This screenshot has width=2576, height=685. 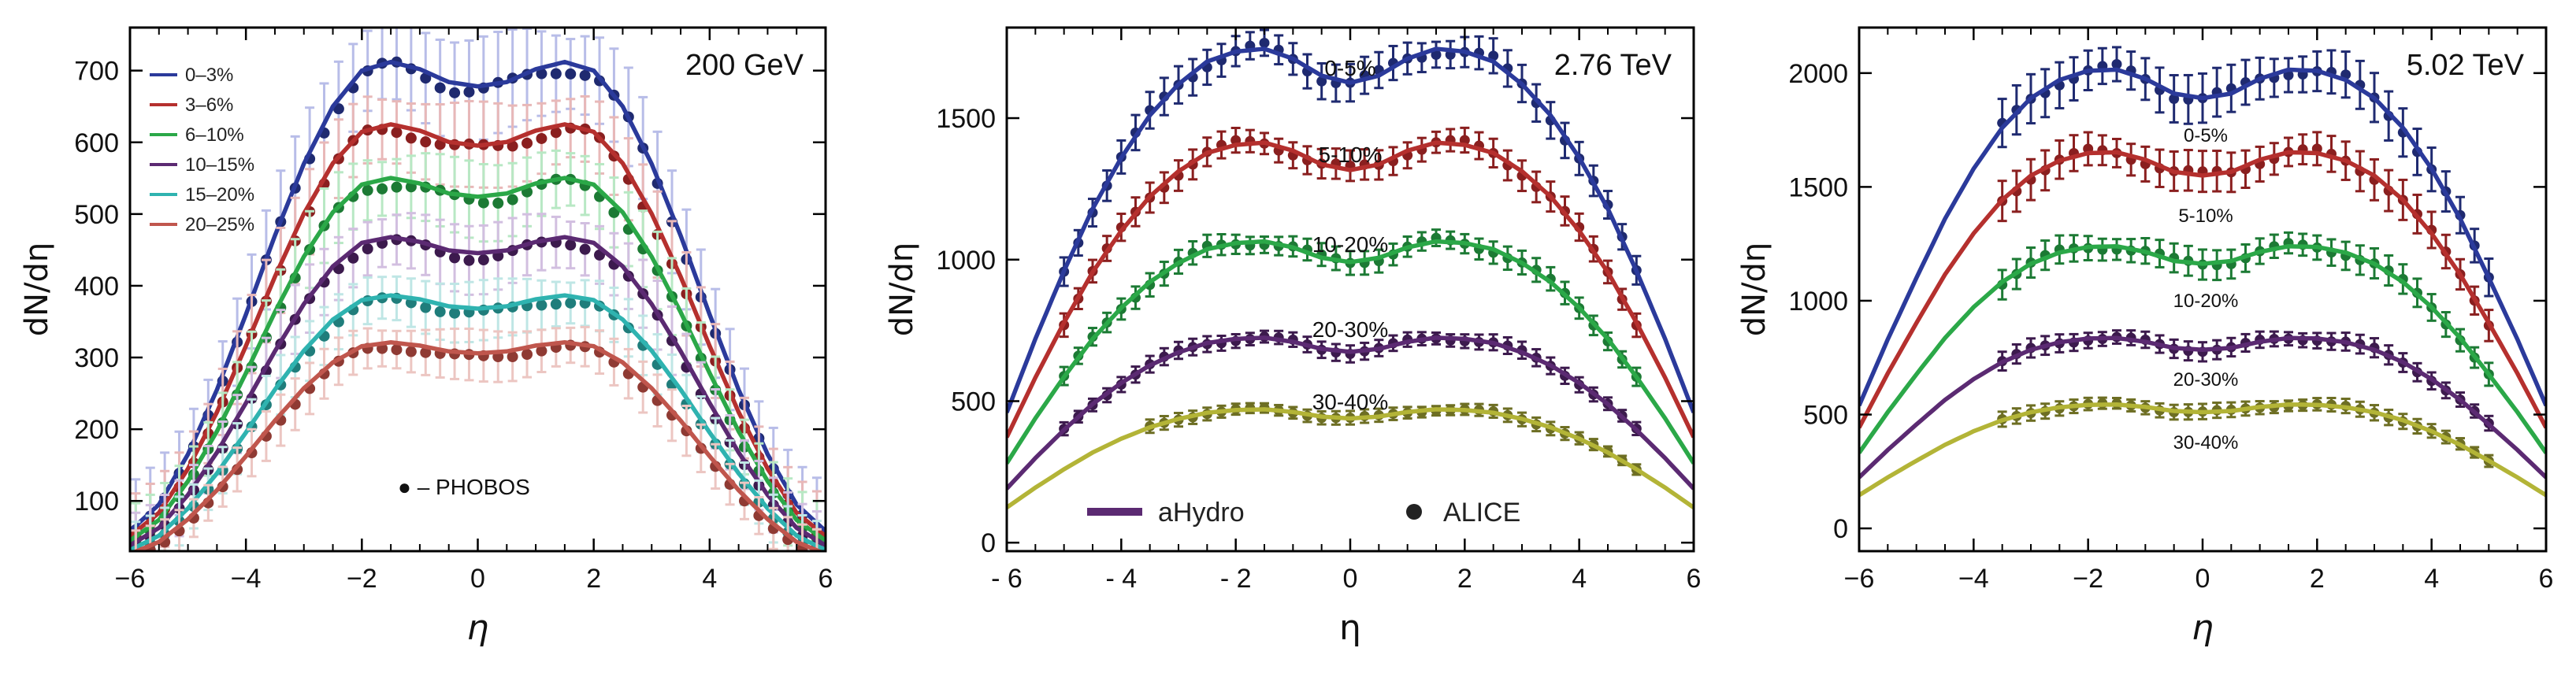 What do you see at coordinates (96, 72) in the screenshot?
I see `y-tick-label: 700` at bounding box center [96, 72].